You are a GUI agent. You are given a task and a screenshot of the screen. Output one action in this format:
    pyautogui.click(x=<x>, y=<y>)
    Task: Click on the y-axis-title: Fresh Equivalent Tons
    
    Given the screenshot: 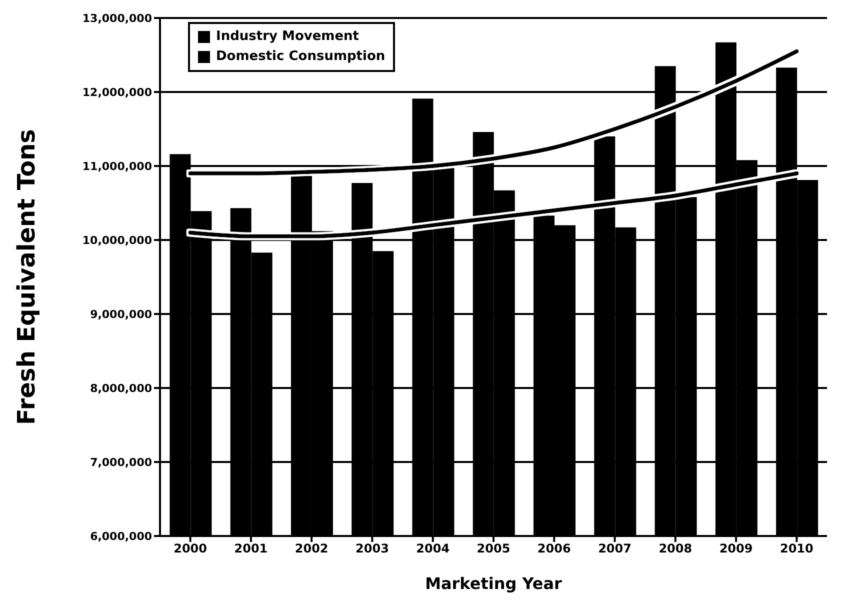 What is the action you would take?
    pyautogui.click(x=26, y=277)
    